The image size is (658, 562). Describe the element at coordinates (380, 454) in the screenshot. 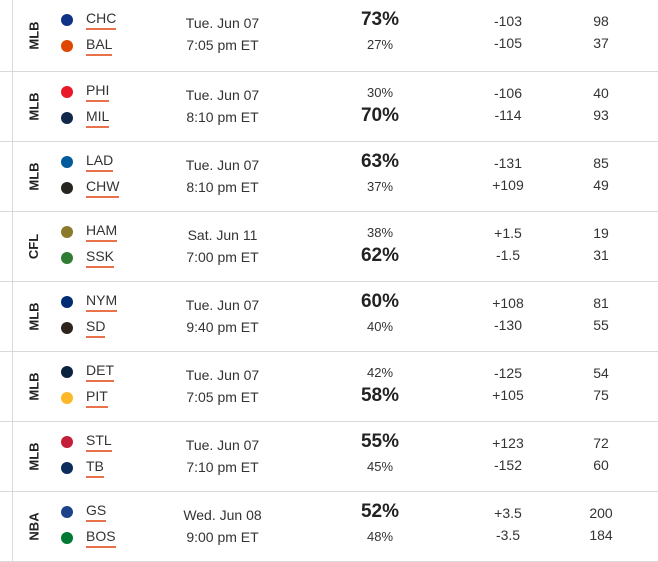

I see `win-probabilities: 55% 45%` at that location.